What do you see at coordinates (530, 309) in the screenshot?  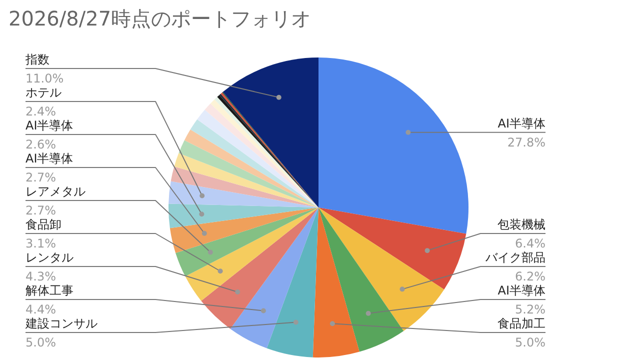 I see `data-label: 5.2%` at bounding box center [530, 309].